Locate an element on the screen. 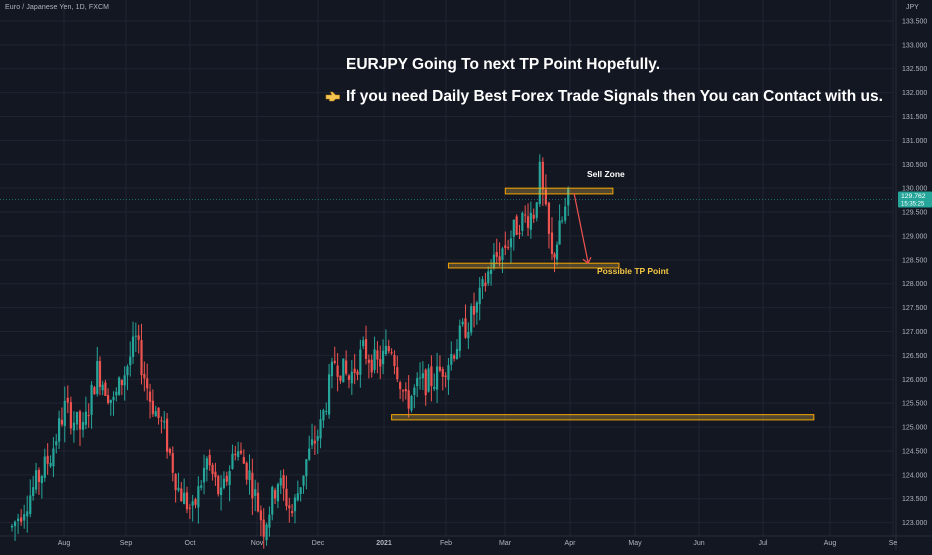 This screenshot has width=932, height=555. sell-zone-label: Sell Zone is located at coordinates (606, 174).